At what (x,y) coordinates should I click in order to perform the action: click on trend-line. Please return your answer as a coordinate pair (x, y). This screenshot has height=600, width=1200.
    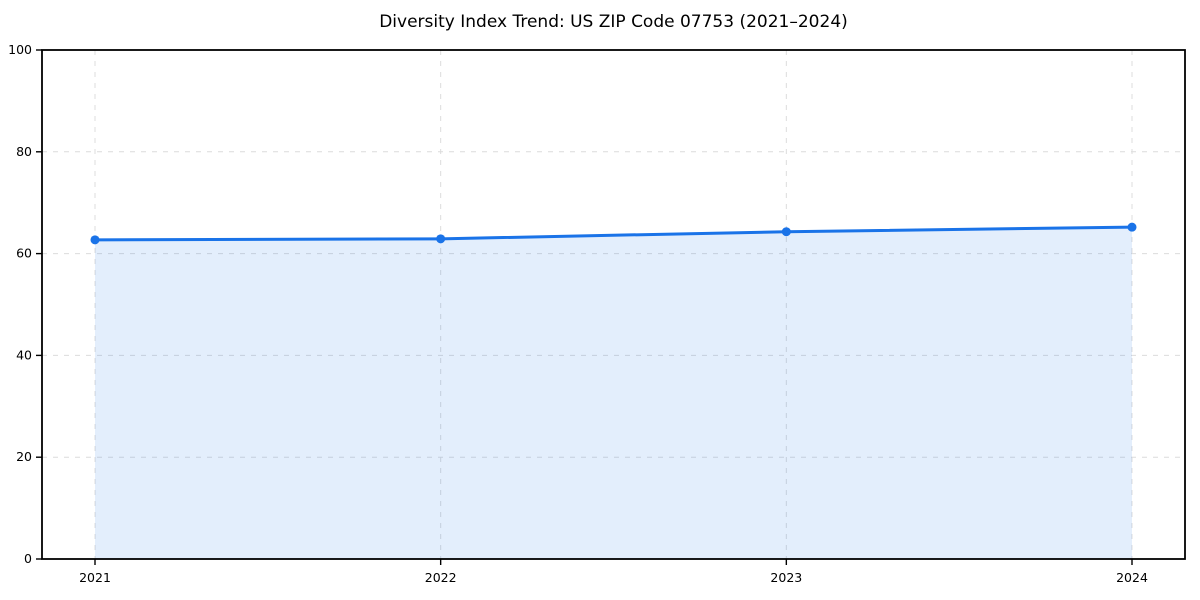
    Looking at the image, I should click on (613, 233).